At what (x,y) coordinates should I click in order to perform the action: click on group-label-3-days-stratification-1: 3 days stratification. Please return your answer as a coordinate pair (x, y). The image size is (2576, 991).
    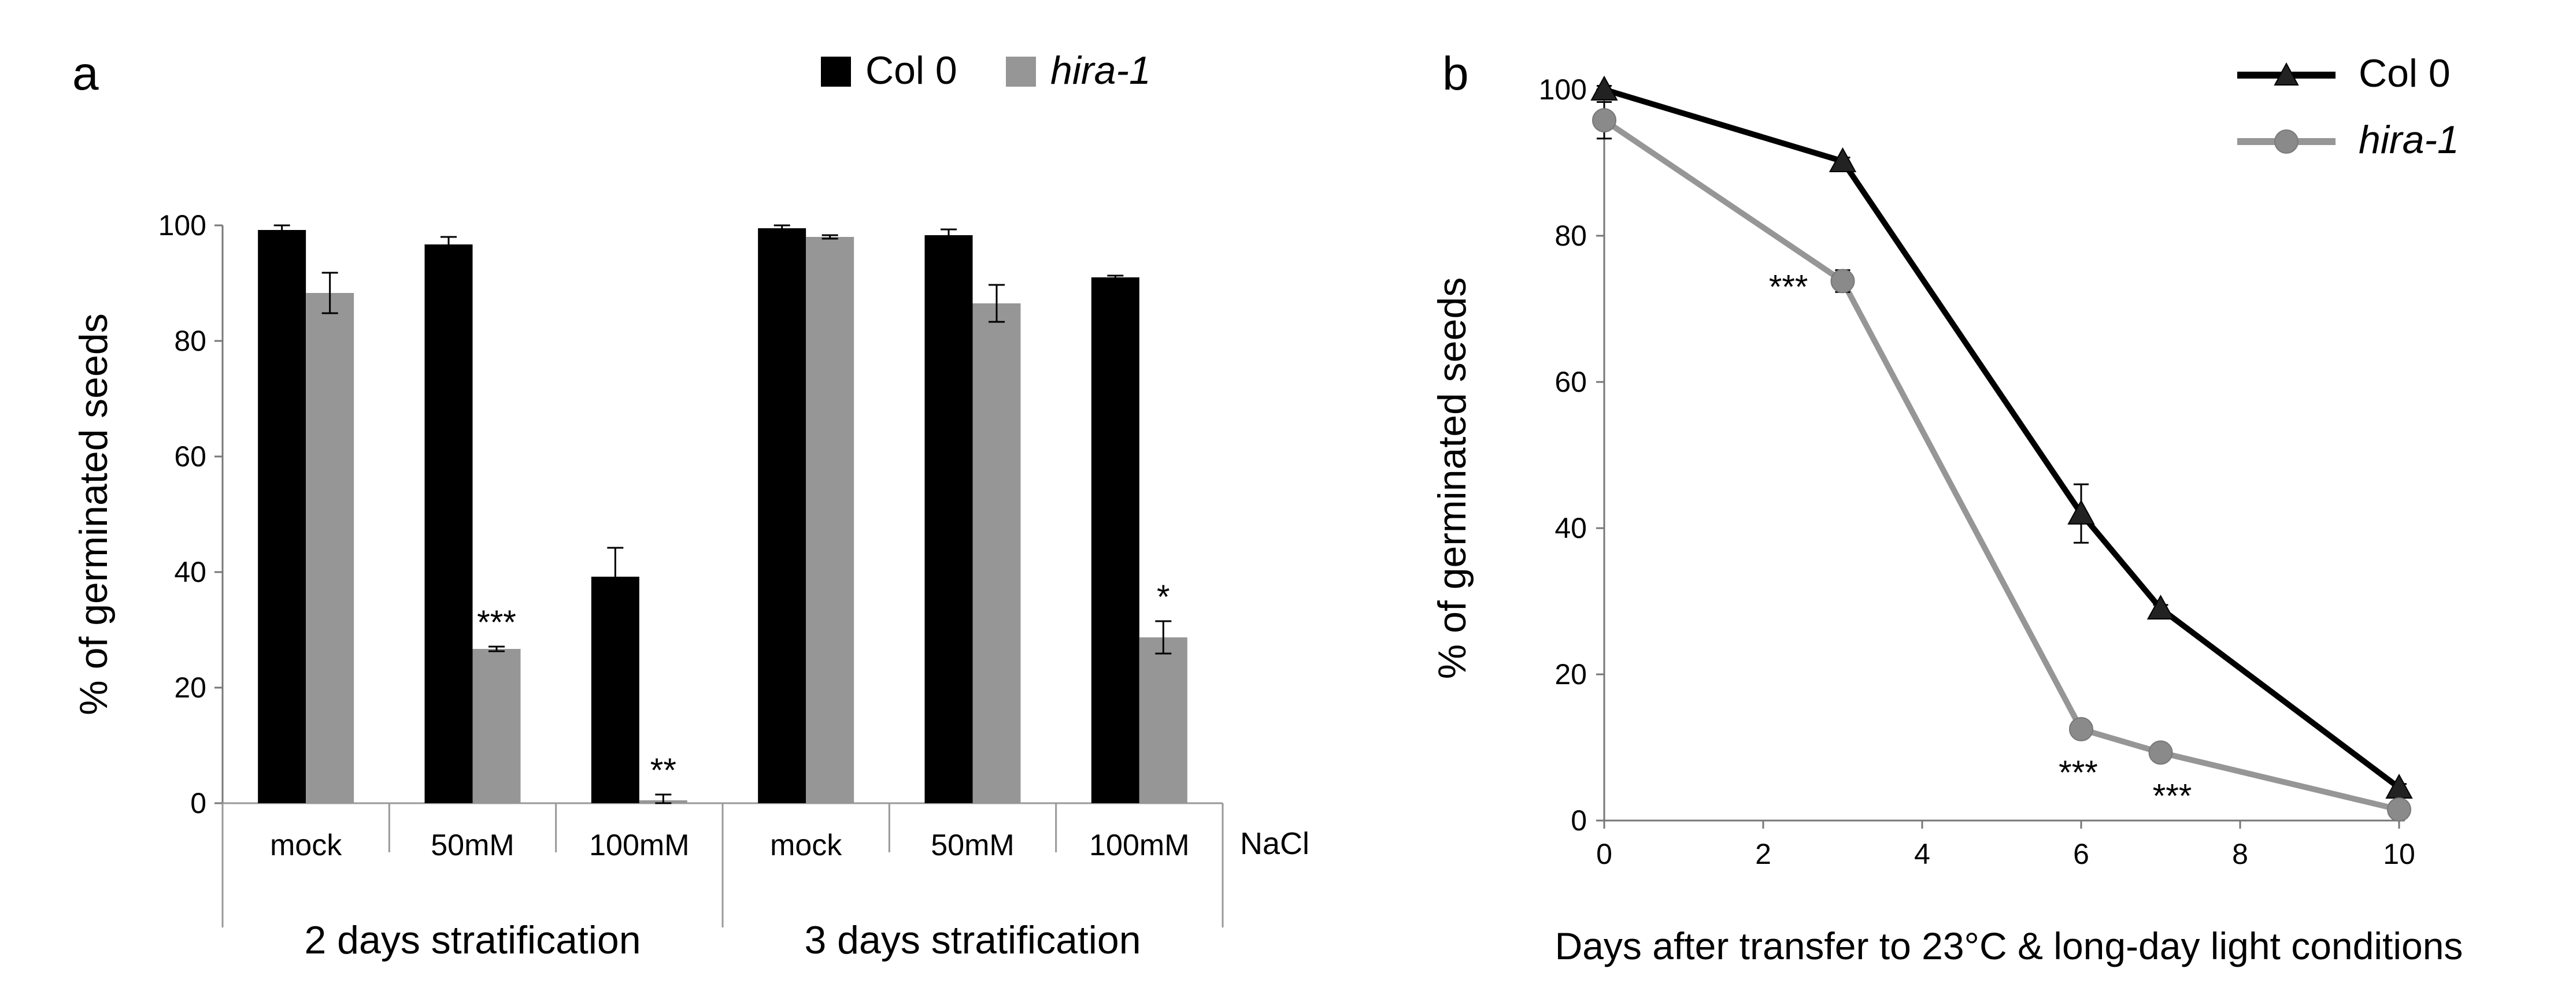
    Looking at the image, I should click on (972, 940).